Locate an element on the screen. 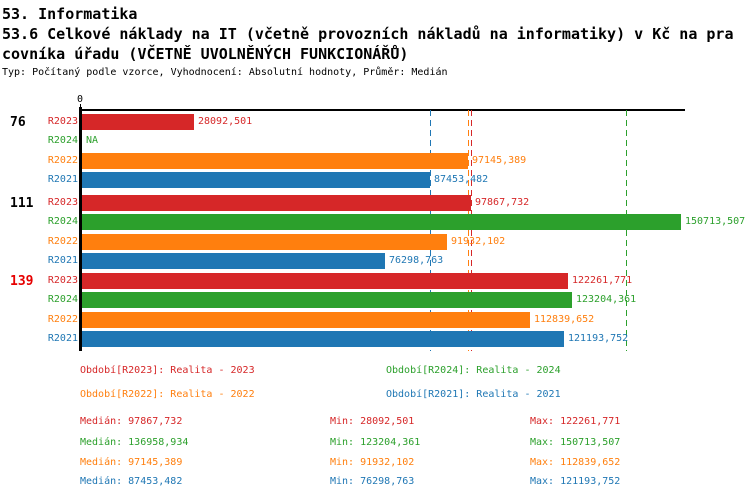  stat-median: Medián: 97867,732 is located at coordinates (131, 421).